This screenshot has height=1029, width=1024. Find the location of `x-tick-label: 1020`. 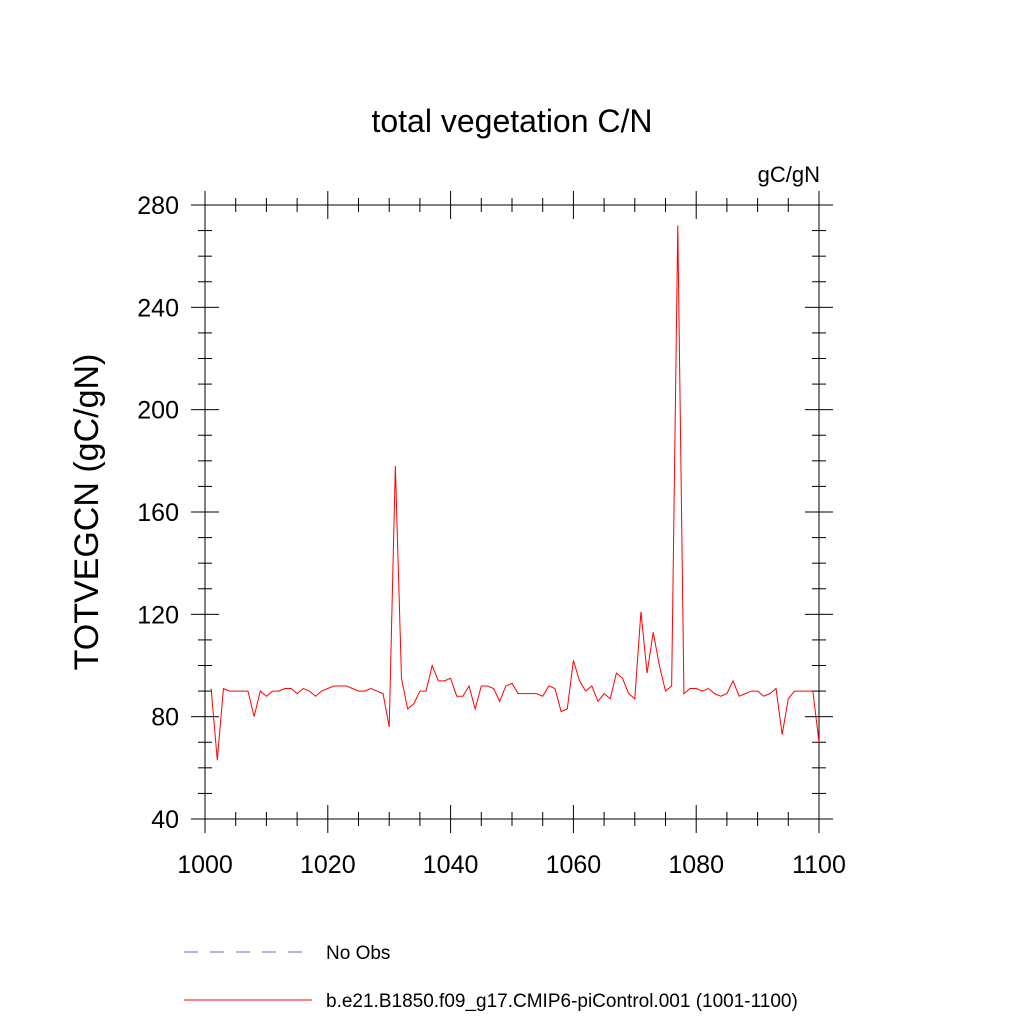

x-tick-label: 1020 is located at coordinates (328, 865).